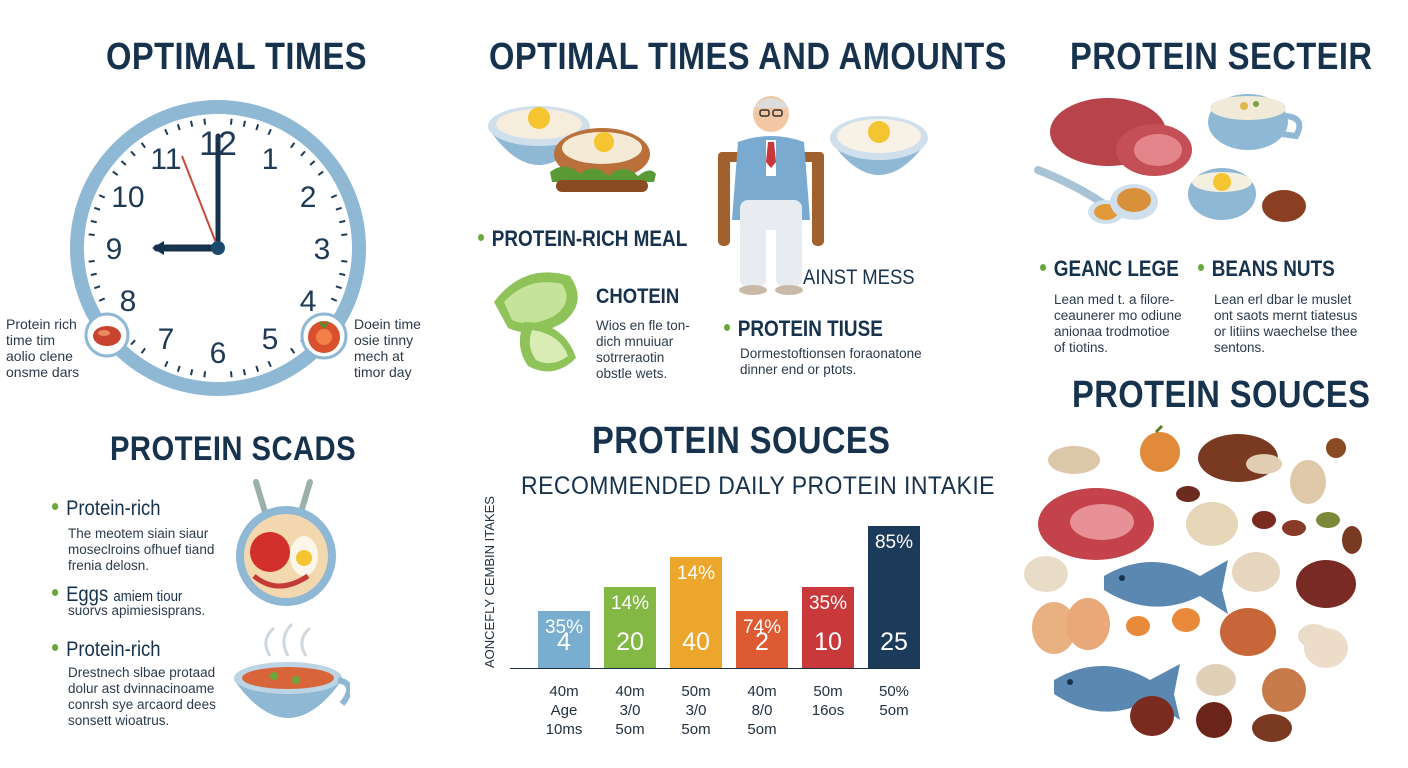  What do you see at coordinates (879, 145) in the screenshot?
I see `porridge-bowl-icon` at bounding box center [879, 145].